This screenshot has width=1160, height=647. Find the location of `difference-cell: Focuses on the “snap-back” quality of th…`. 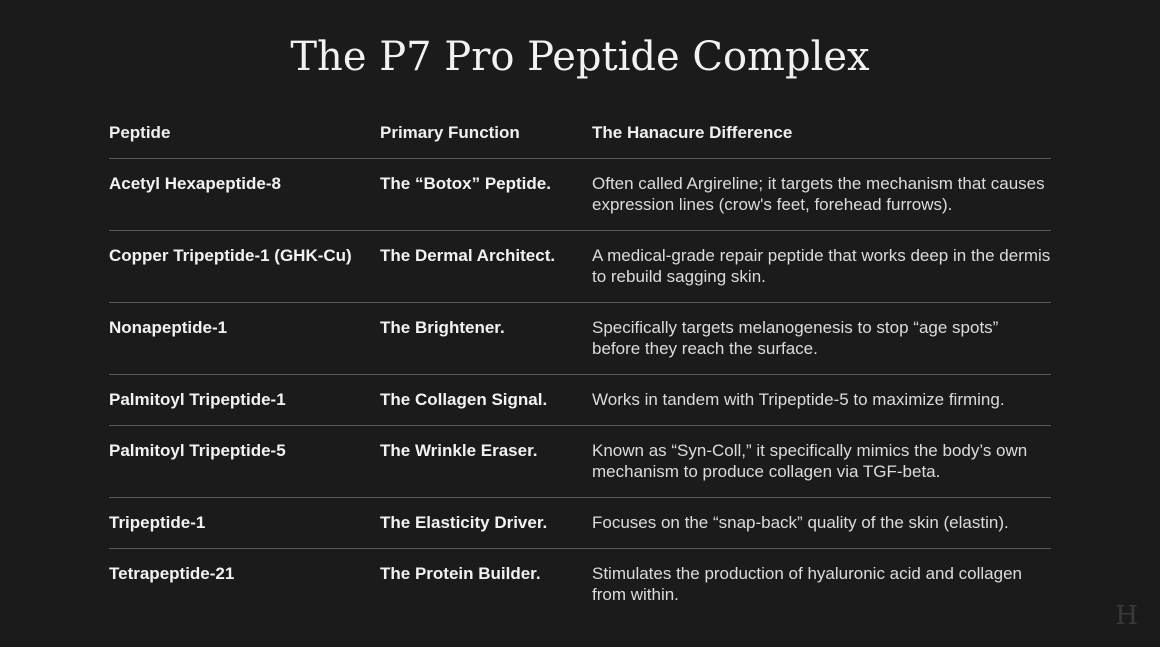

difference-cell: Focuses on the “snap-back” quality of th… is located at coordinates (800, 522).